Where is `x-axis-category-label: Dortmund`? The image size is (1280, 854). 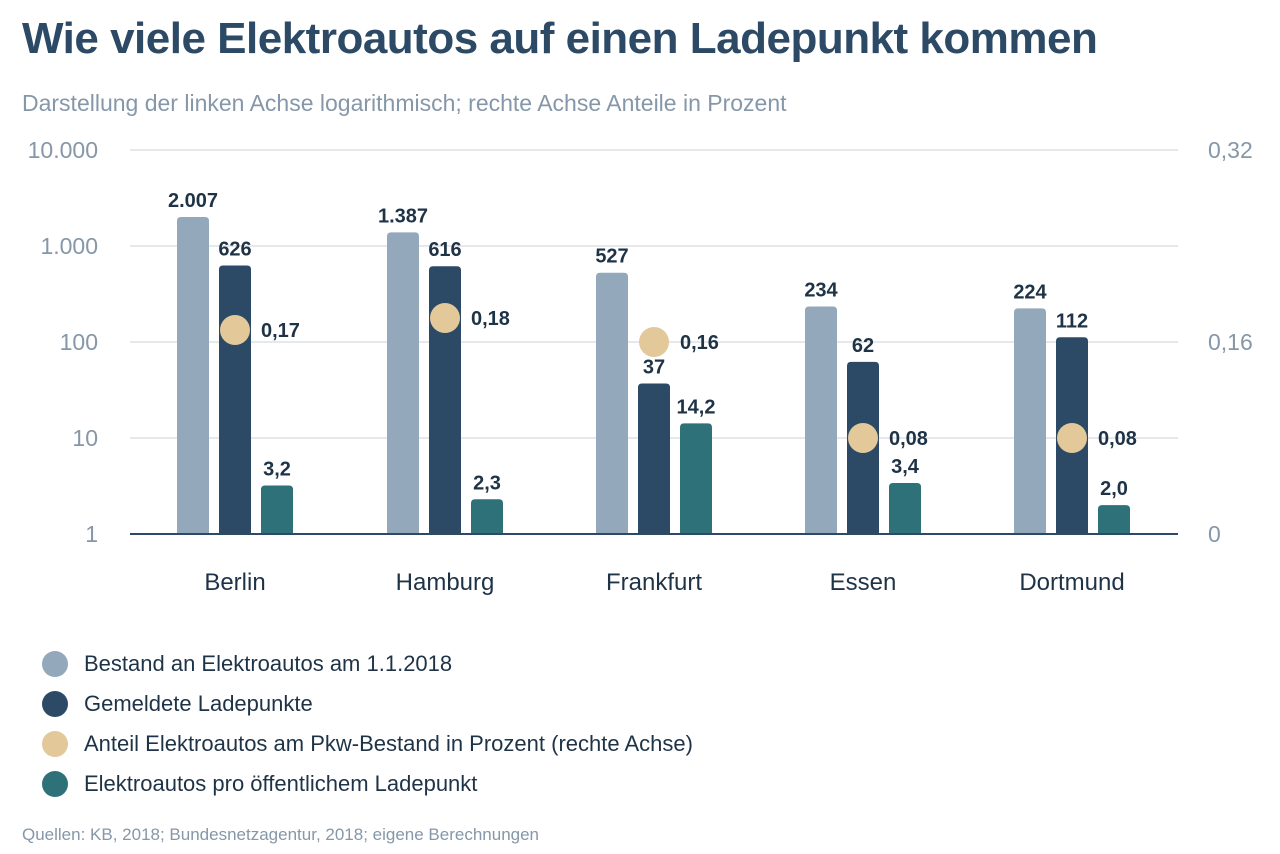 x-axis-category-label: Dortmund is located at coordinates (1071, 582).